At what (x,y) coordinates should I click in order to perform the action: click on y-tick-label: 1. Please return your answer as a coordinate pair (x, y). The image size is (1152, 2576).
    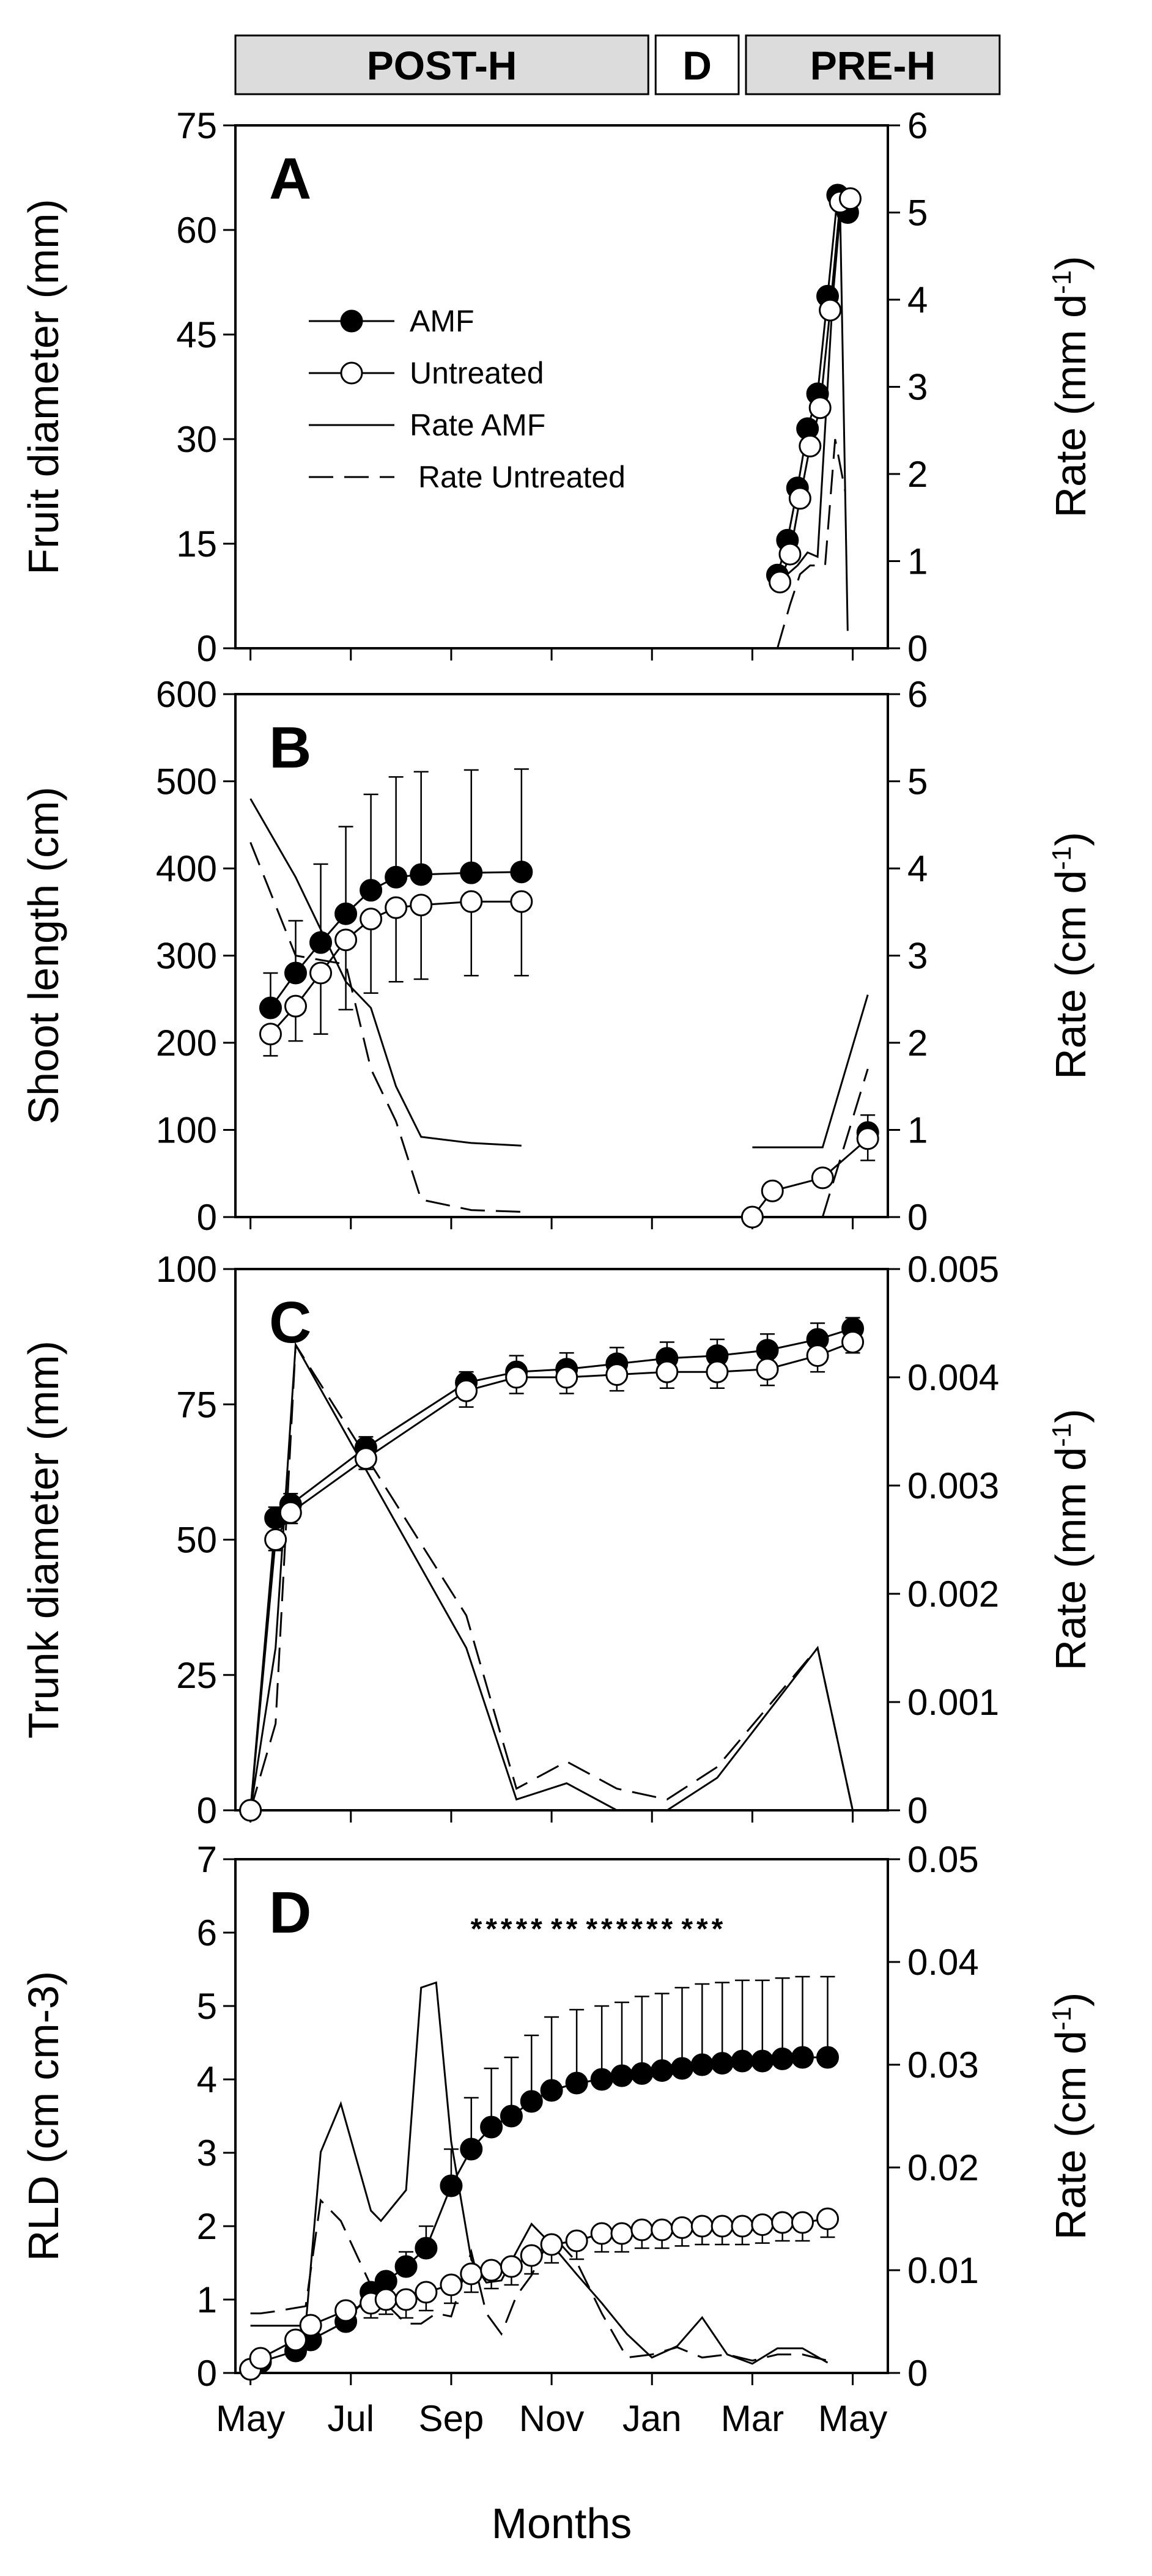
    Looking at the image, I should click on (207, 2299).